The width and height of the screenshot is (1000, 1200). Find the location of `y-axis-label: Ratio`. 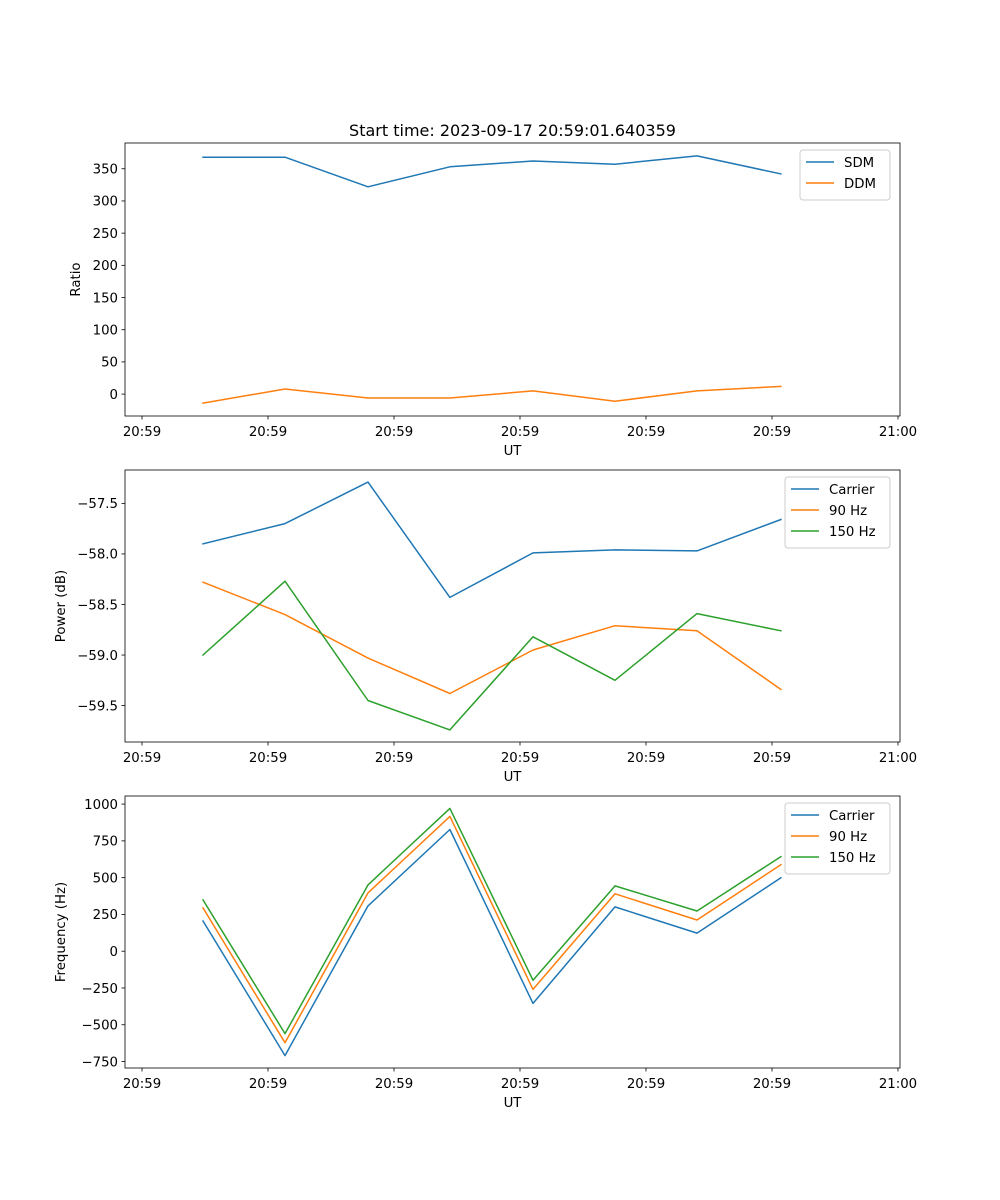

y-axis-label: Ratio is located at coordinates (76, 279).